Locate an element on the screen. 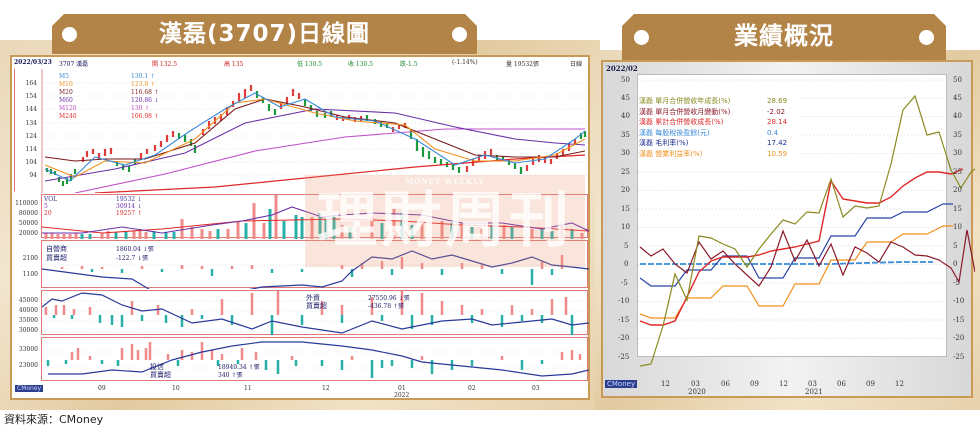 Image resolution: width=980 pixels, height=440 pixels. legend-row: 漢磊 單月合併營收年成長(%) 28.69 is located at coordinates (719, 101).